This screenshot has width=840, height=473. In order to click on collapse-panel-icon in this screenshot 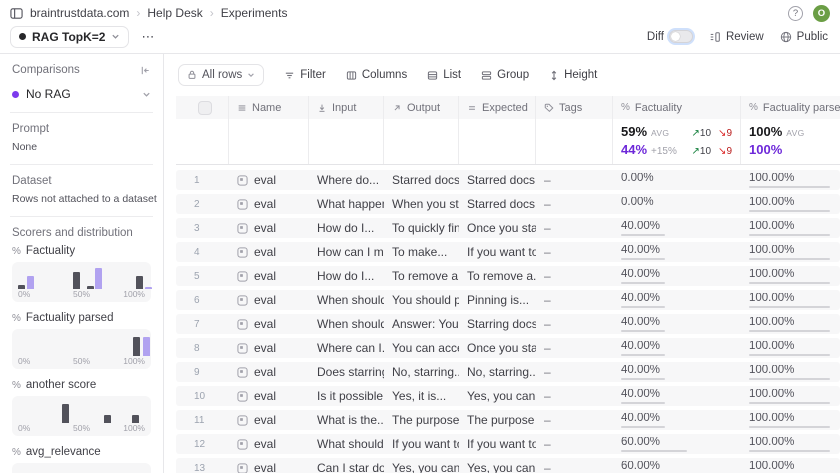, I will do `click(145, 70)`.